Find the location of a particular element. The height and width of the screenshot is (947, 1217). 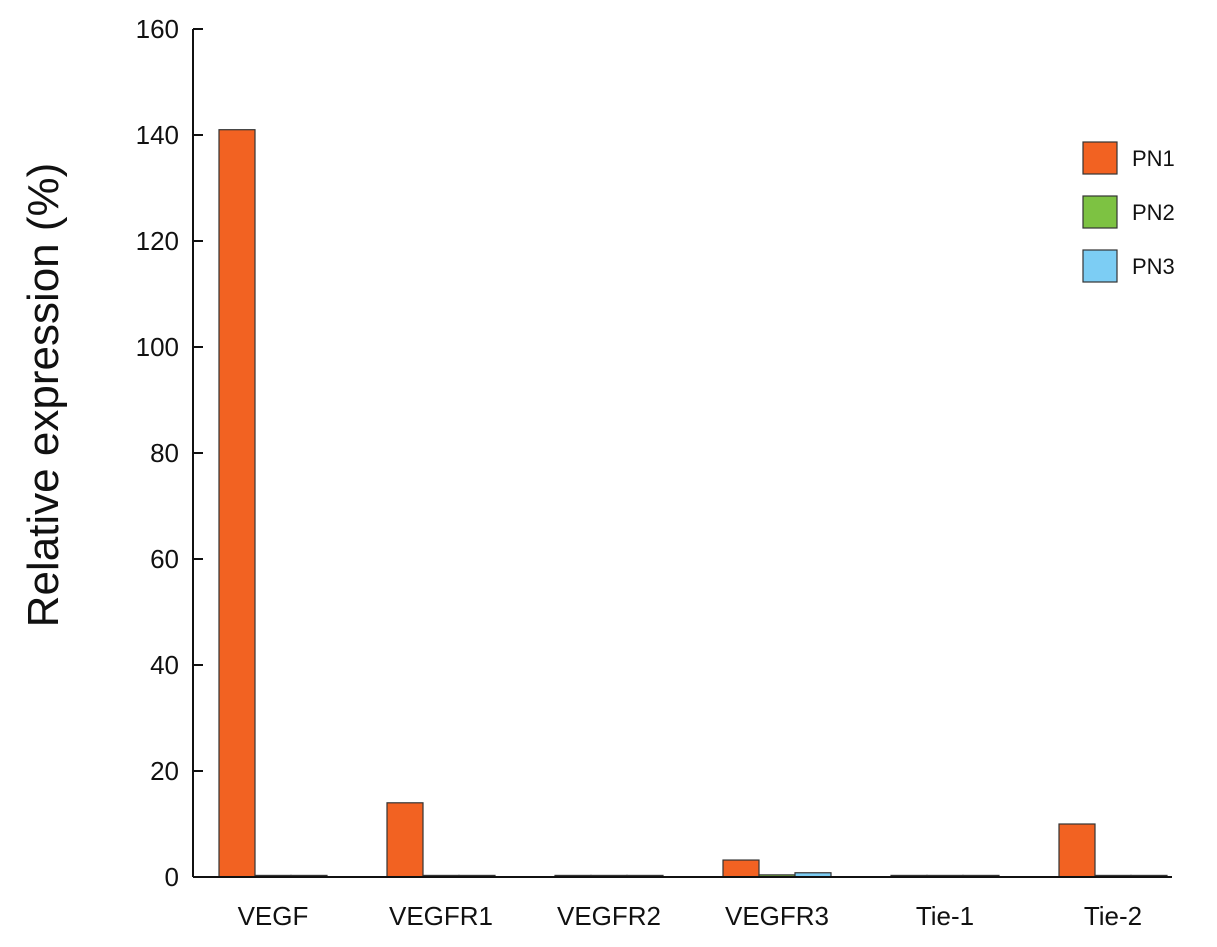

x-tick-label: VEGFR2 is located at coordinates (609, 916).